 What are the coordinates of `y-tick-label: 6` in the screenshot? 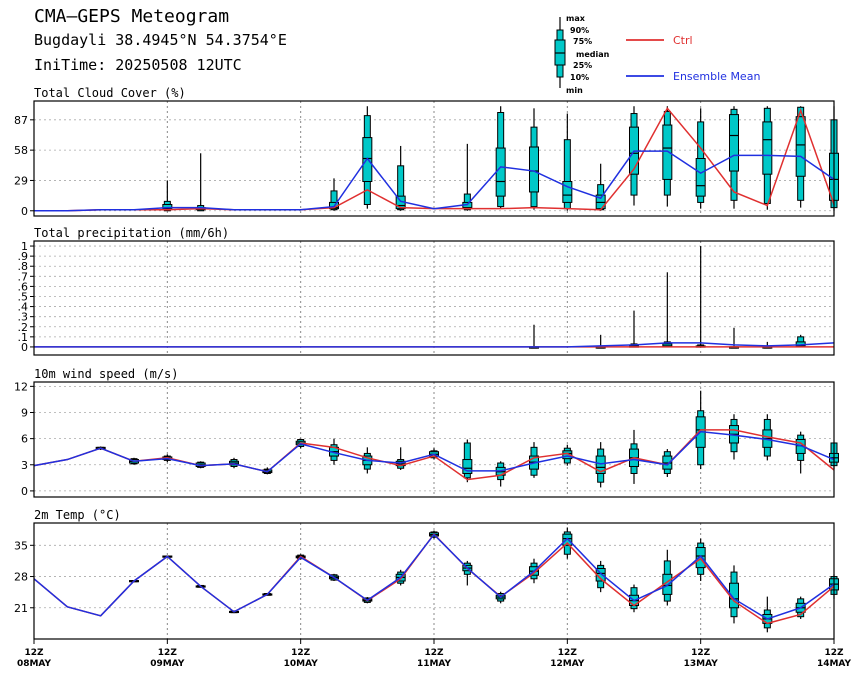 It's located at (24, 439).